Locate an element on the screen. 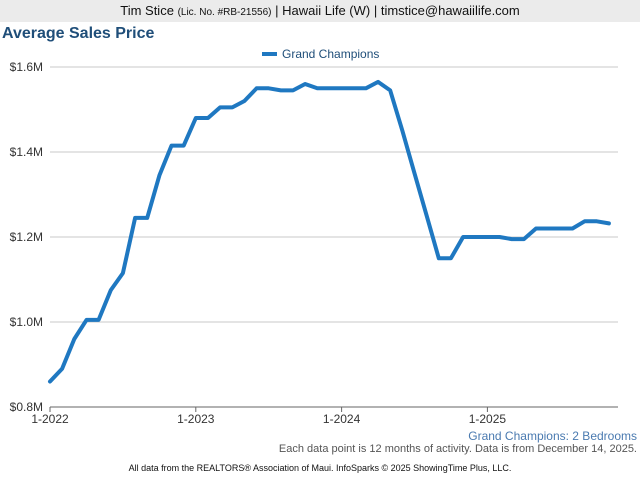  x-tick-label: 1-2023 is located at coordinates (196, 419).